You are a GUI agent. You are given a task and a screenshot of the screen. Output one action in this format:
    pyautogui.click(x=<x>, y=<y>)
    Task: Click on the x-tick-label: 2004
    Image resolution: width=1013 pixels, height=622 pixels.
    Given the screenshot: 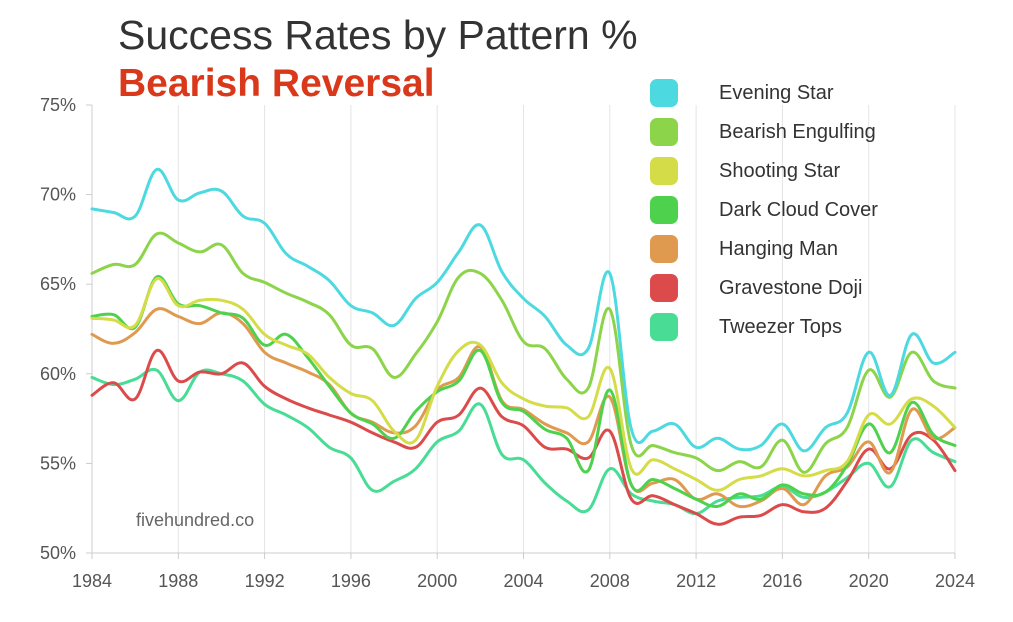 What is the action you would take?
    pyautogui.click(x=523, y=581)
    